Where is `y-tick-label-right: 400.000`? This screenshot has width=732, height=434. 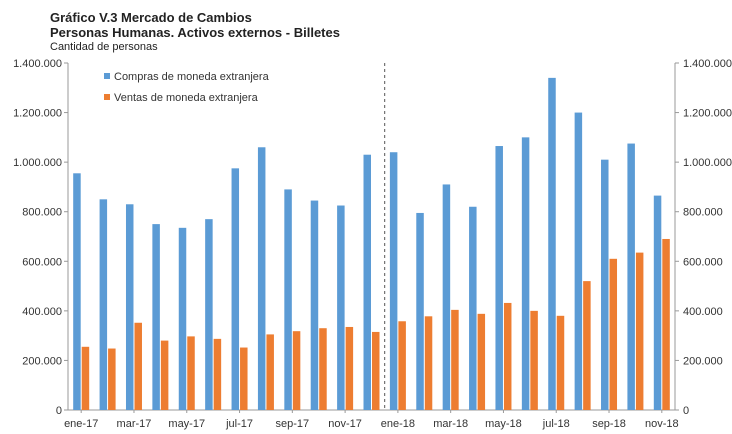 y-tick-label-right: 400.000 is located at coordinates (703, 312).